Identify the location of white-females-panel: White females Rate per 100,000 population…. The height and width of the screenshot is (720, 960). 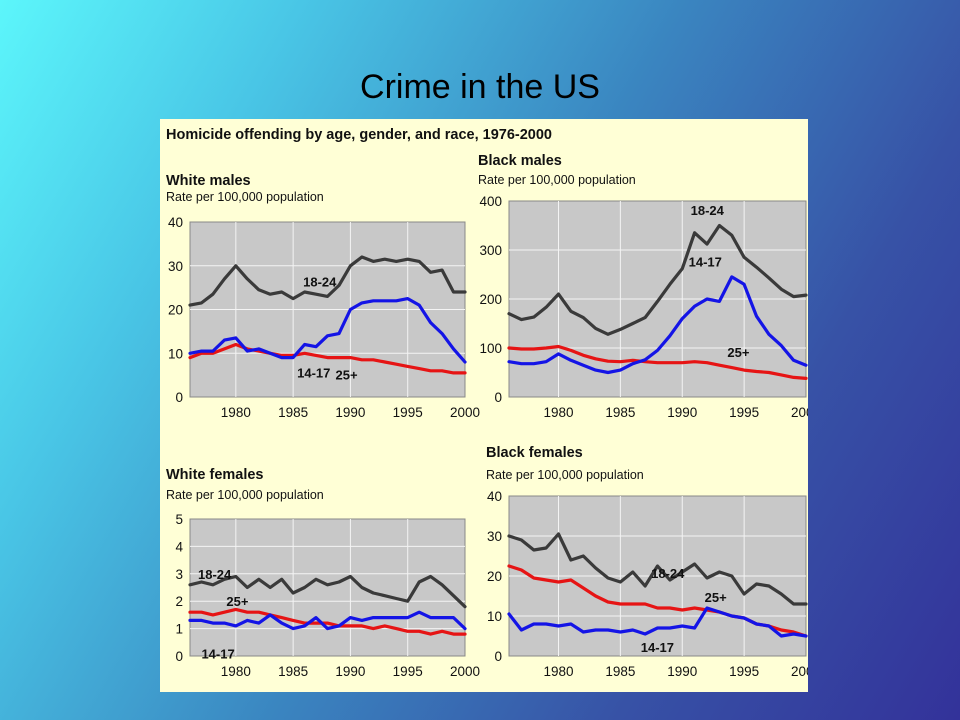
(323, 573).